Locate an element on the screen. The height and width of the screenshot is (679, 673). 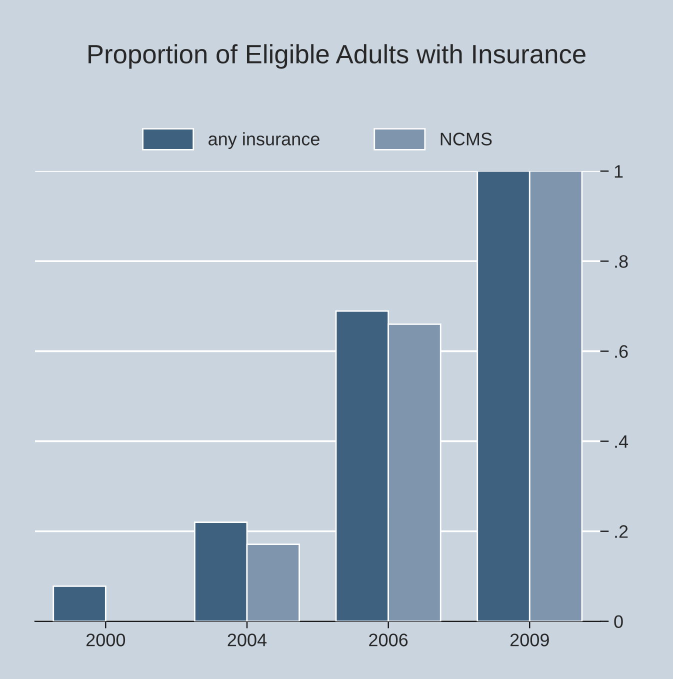
y-tick-label: .2 is located at coordinates (621, 531).